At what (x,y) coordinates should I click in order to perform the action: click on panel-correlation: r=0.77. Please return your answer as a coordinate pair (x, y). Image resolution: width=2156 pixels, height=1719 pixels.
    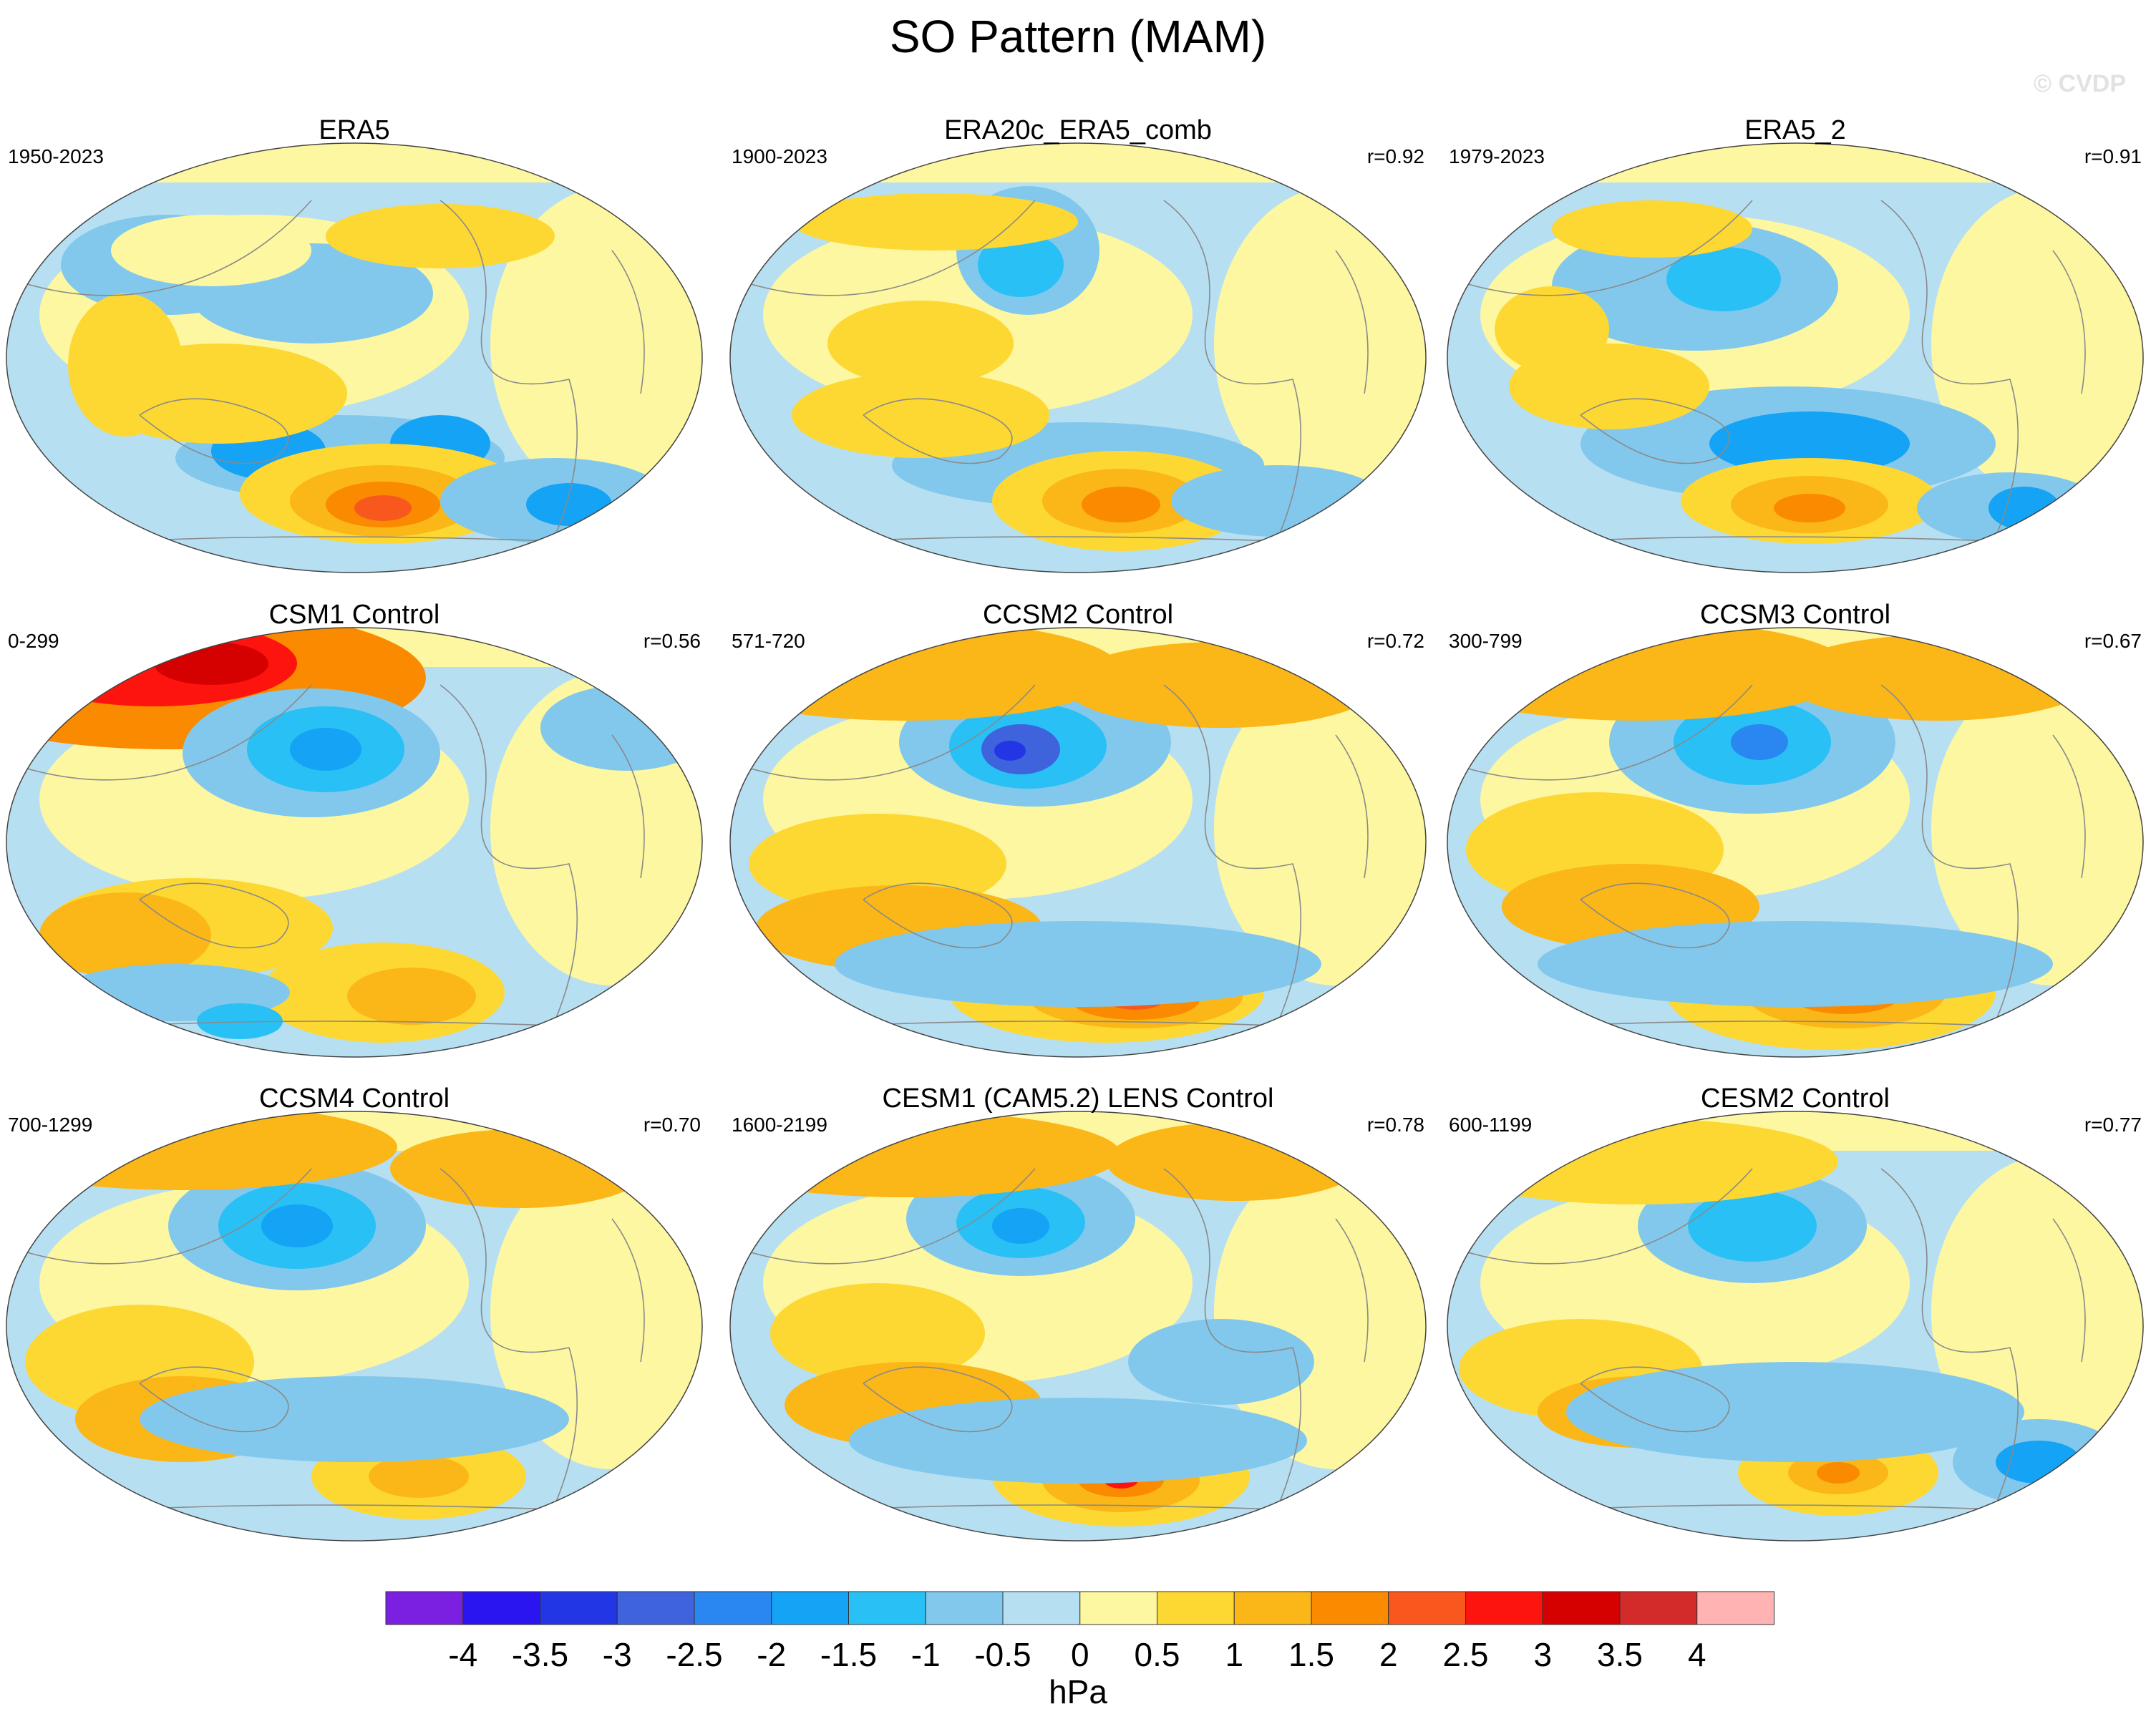
    Looking at the image, I should click on (2113, 1125).